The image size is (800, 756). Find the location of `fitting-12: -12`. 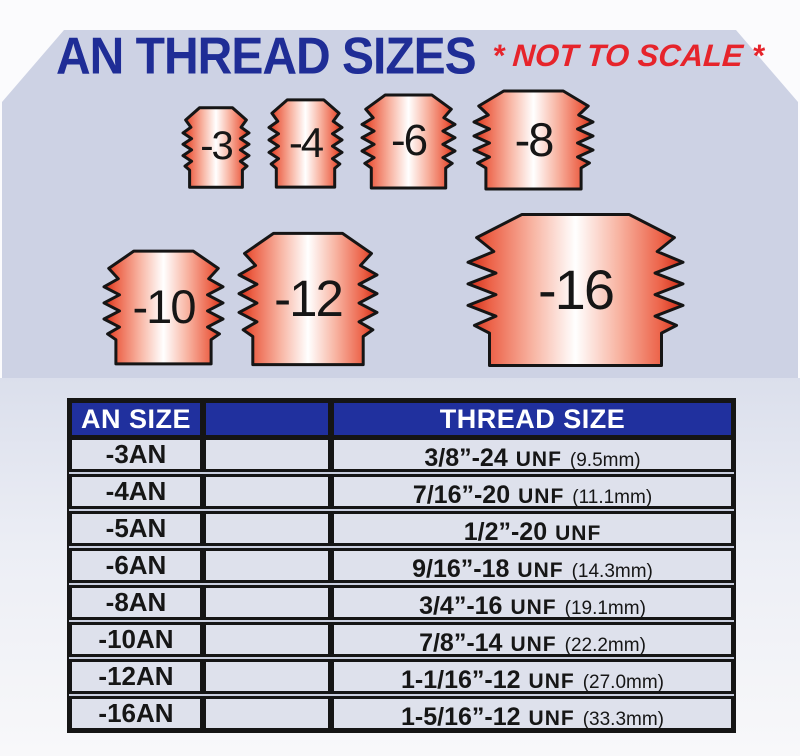

fitting-12: -12 is located at coordinates (308, 299).